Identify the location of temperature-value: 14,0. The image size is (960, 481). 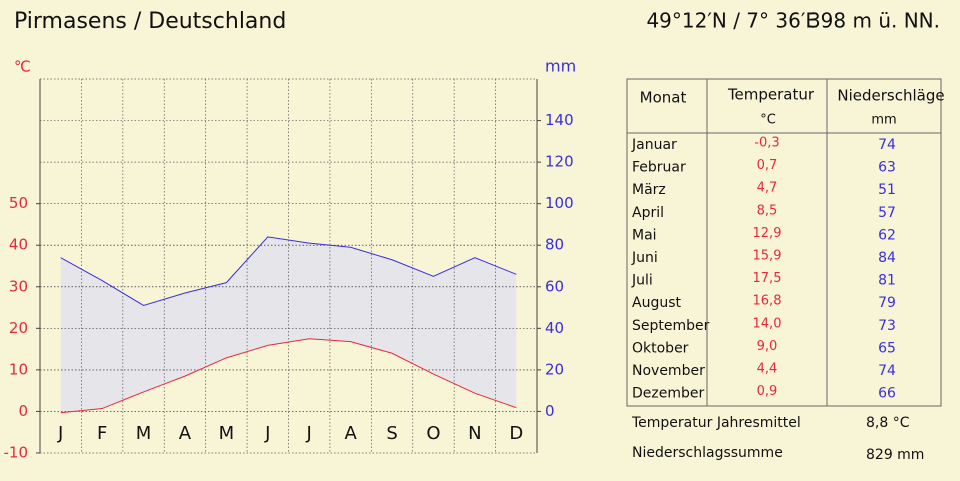
(767, 323).